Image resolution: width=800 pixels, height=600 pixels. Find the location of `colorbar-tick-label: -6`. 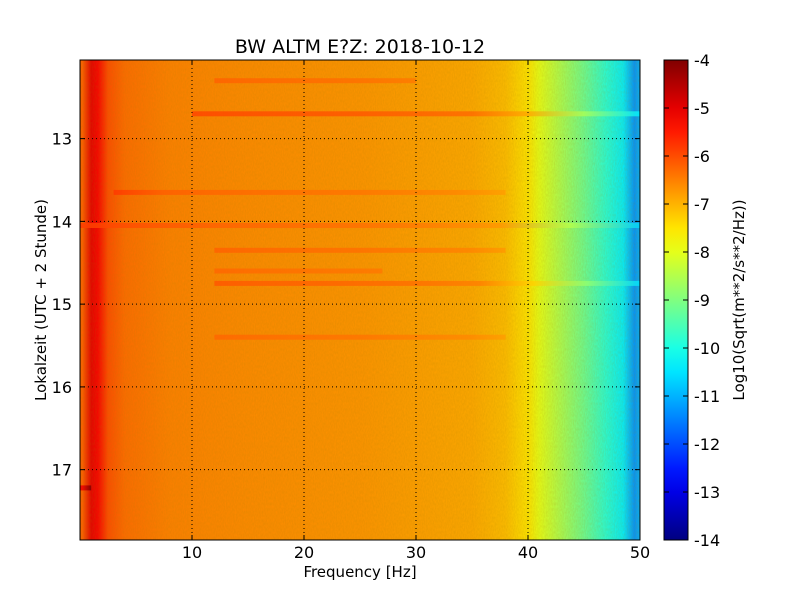

colorbar-tick-label: -6 is located at coordinates (702, 156).